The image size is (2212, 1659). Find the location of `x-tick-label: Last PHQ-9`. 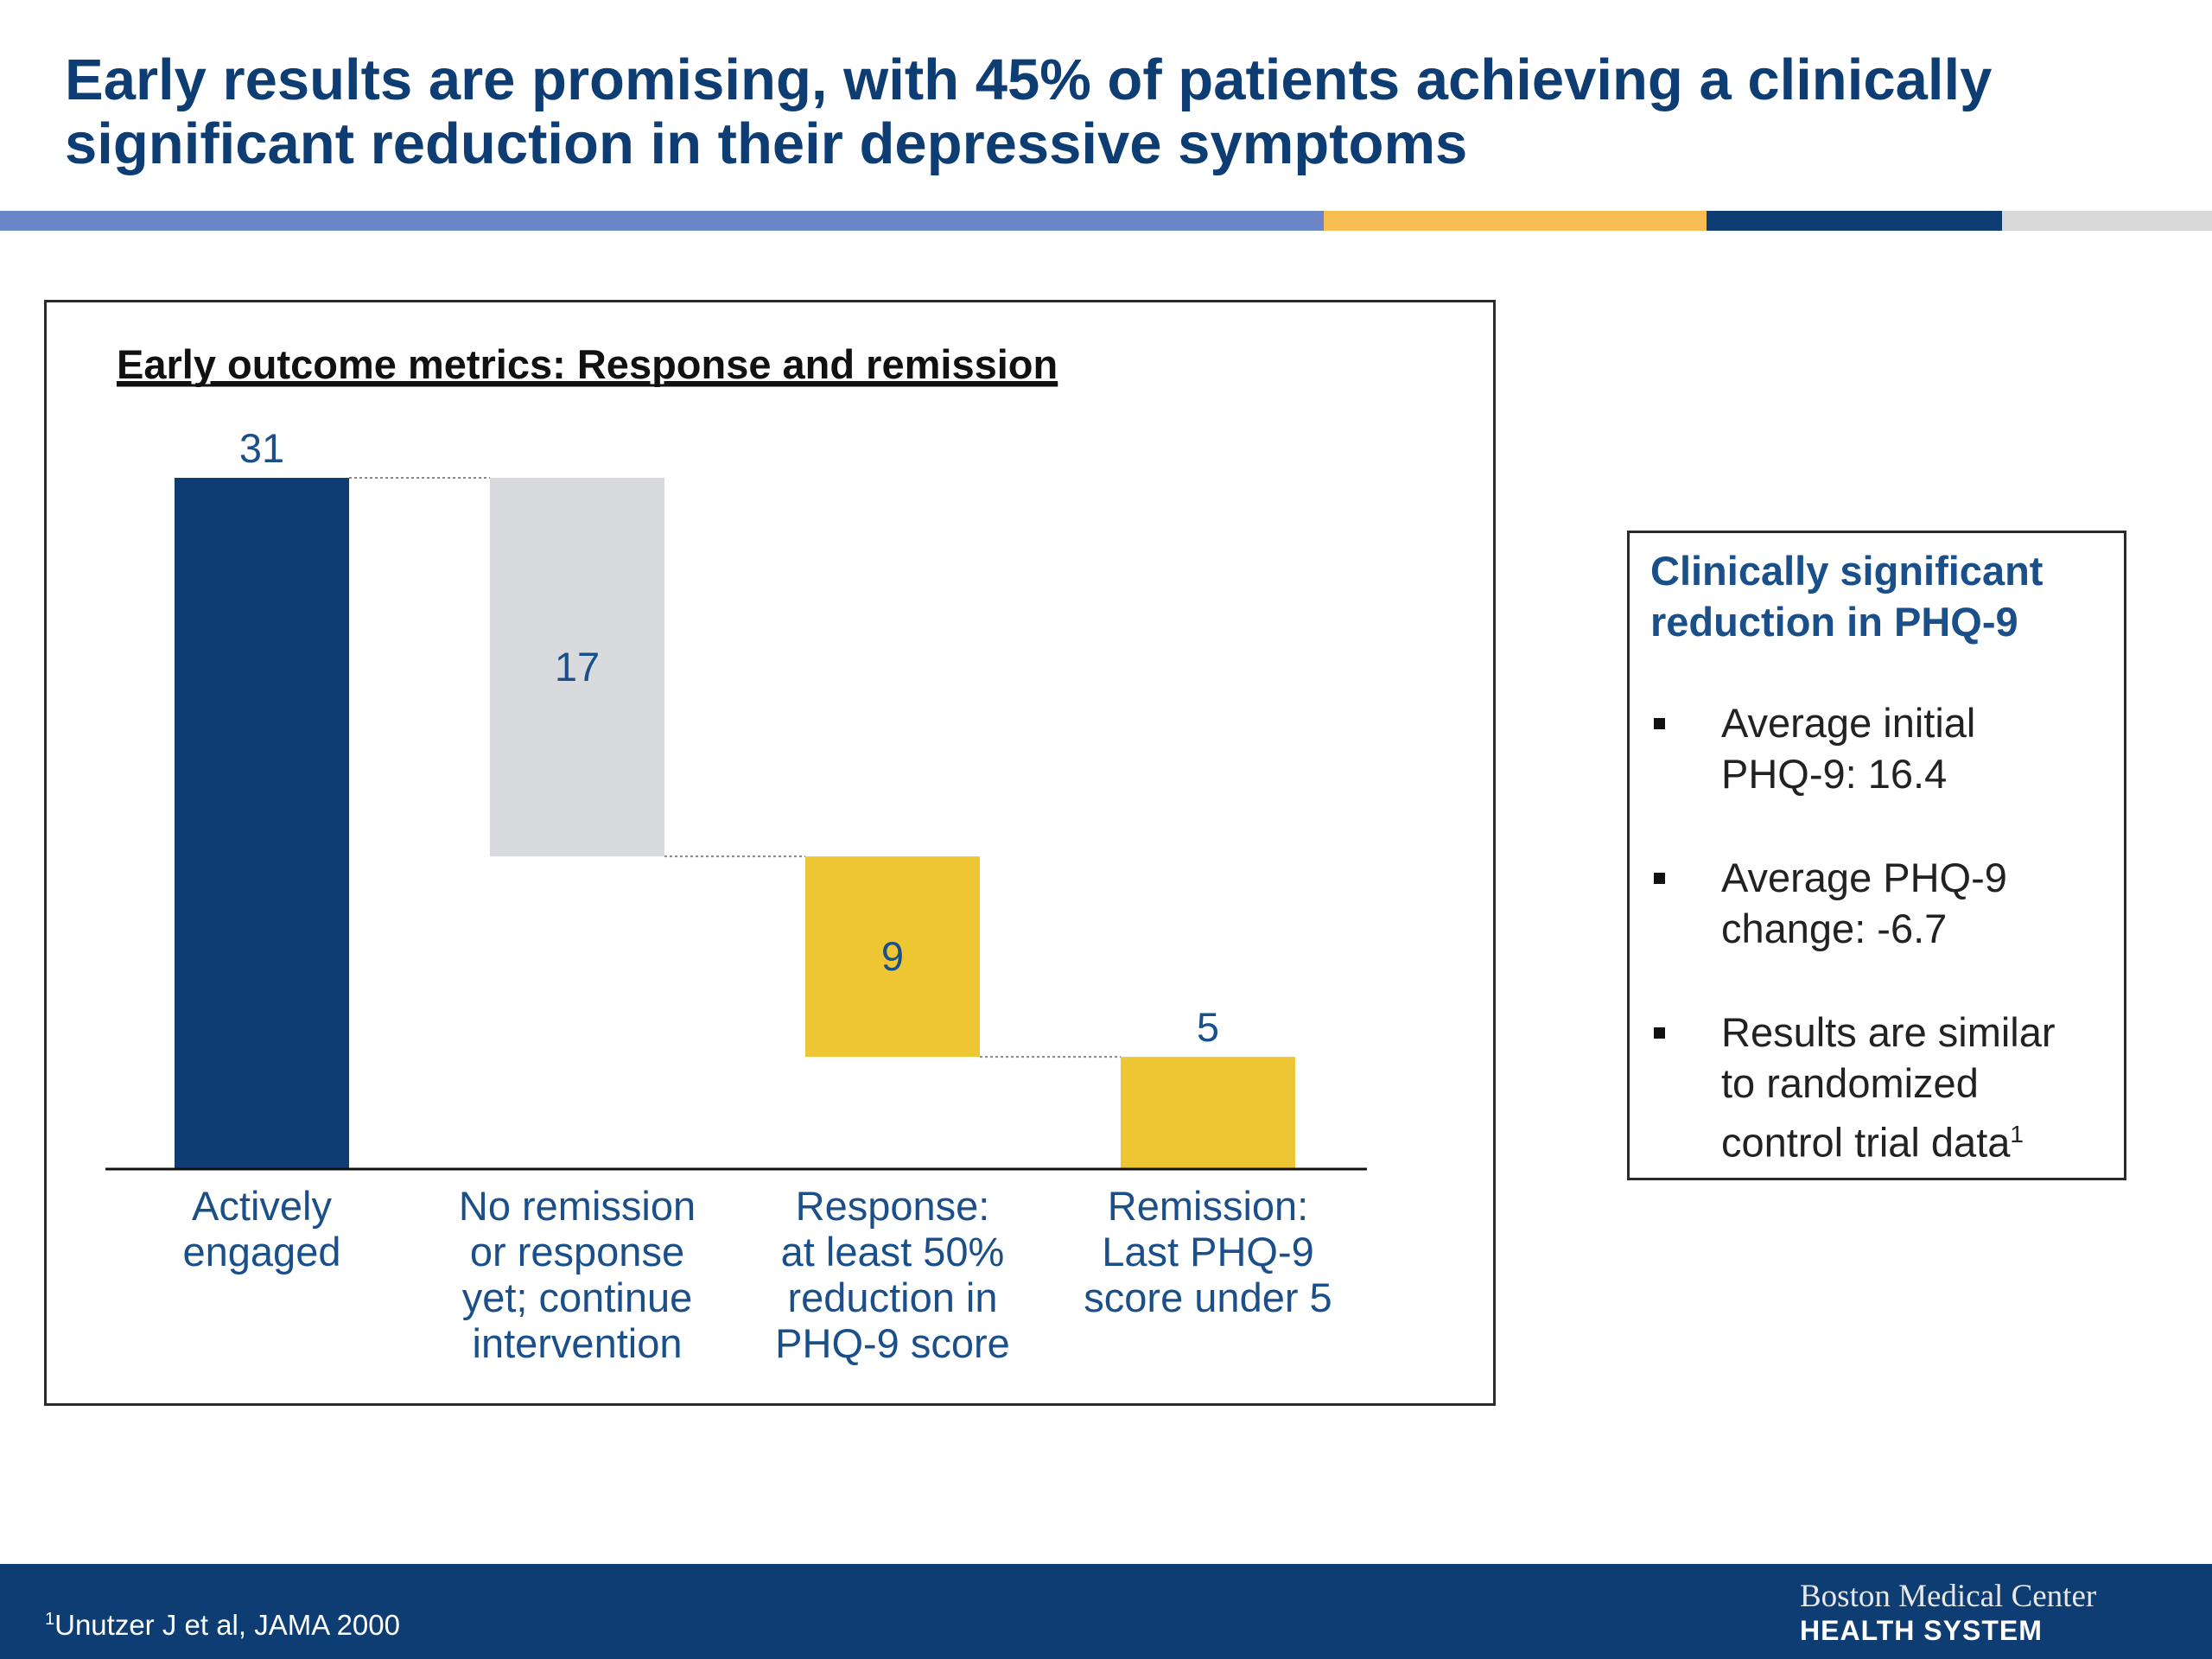

x-tick-label: Last PHQ-9 is located at coordinates (1208, 1251).